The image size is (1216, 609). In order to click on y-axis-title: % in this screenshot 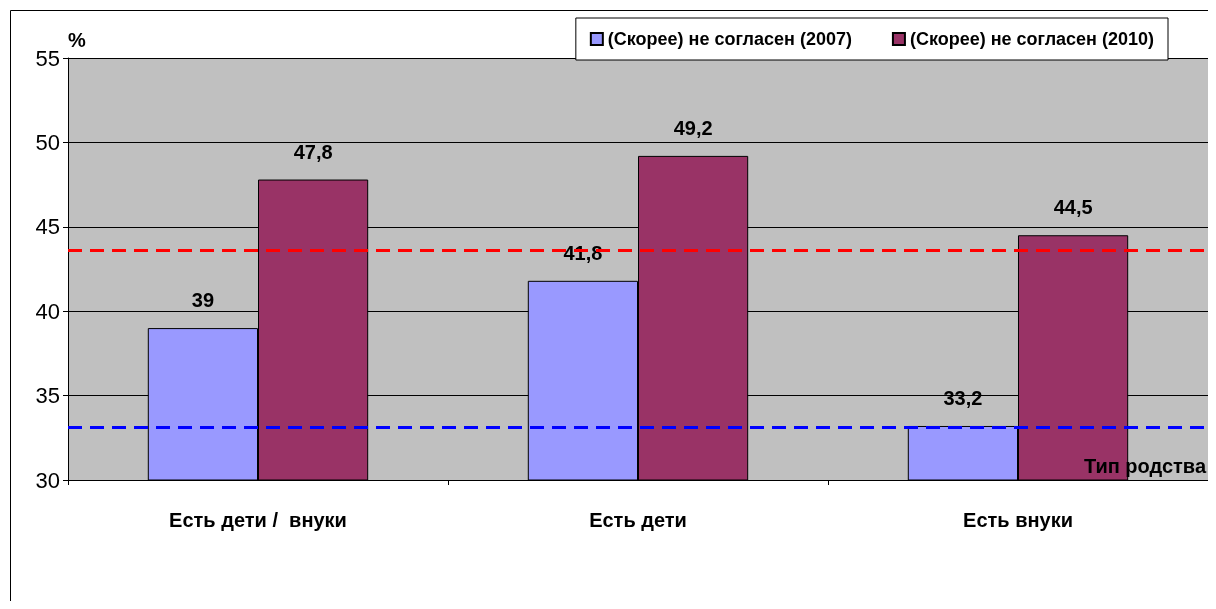, I will do `click(77, 40)`.